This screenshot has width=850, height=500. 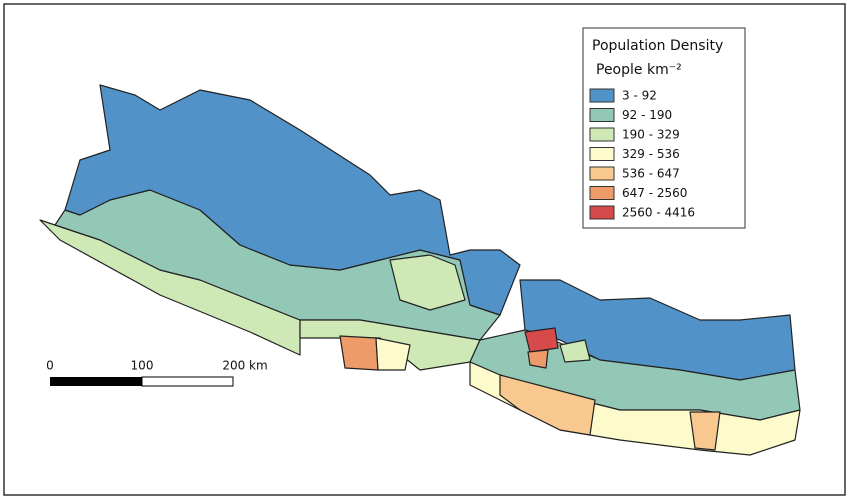 What do you see at coordinates (654, 193) in the screenshot?
I see `legend-label: 647 - 2560` at bounding box center [654, 193].